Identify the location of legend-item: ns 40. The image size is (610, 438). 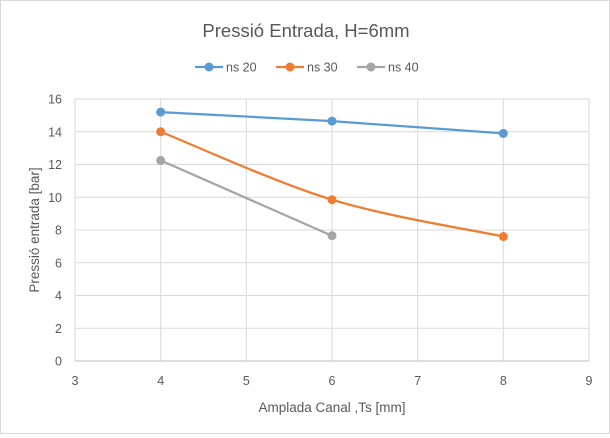
(388, 68).